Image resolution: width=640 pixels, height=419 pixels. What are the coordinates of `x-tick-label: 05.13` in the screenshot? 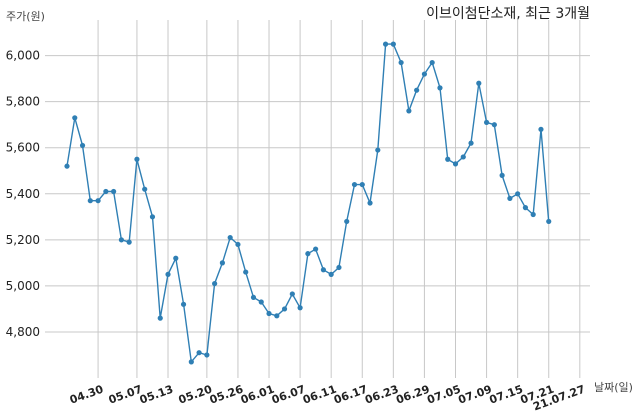 It's located at (156, 395).